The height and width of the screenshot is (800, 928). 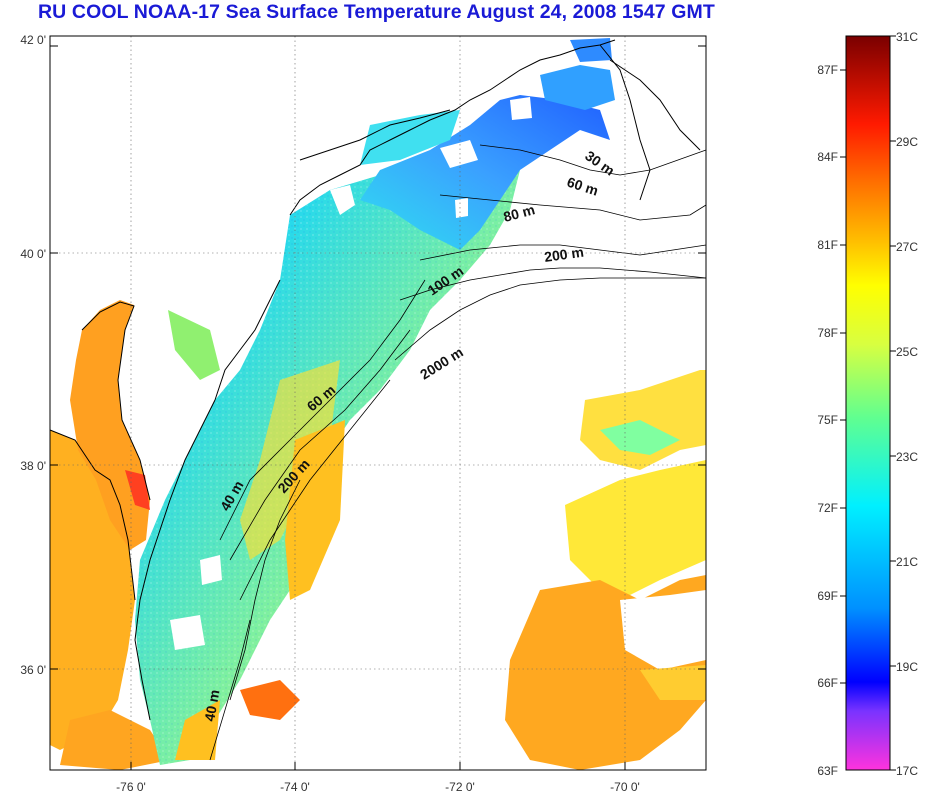 What do you see at coordinates (907, 457) in the screenshot?
I see `colorbar-label-23c: 23C` at bounding box center [907, 457].